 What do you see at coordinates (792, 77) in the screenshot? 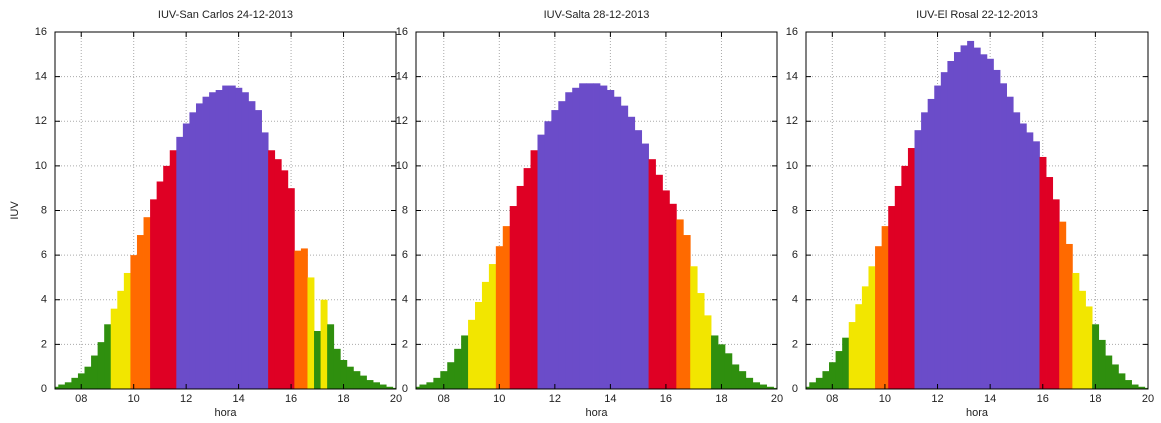
I see `y-tick-label: 14` at bounding box center [792, 77].